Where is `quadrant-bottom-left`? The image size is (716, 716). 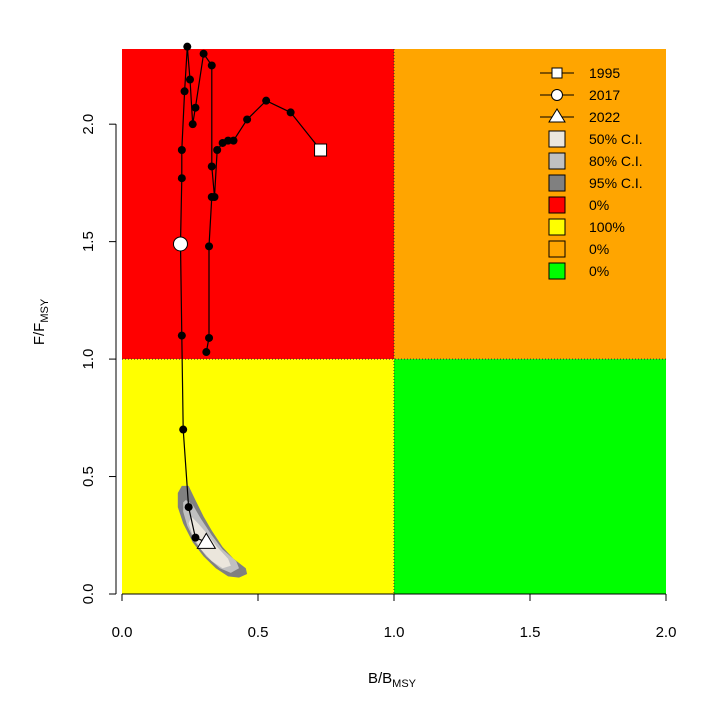
quadrant-bottom-left is located at coordinates (258, 476).